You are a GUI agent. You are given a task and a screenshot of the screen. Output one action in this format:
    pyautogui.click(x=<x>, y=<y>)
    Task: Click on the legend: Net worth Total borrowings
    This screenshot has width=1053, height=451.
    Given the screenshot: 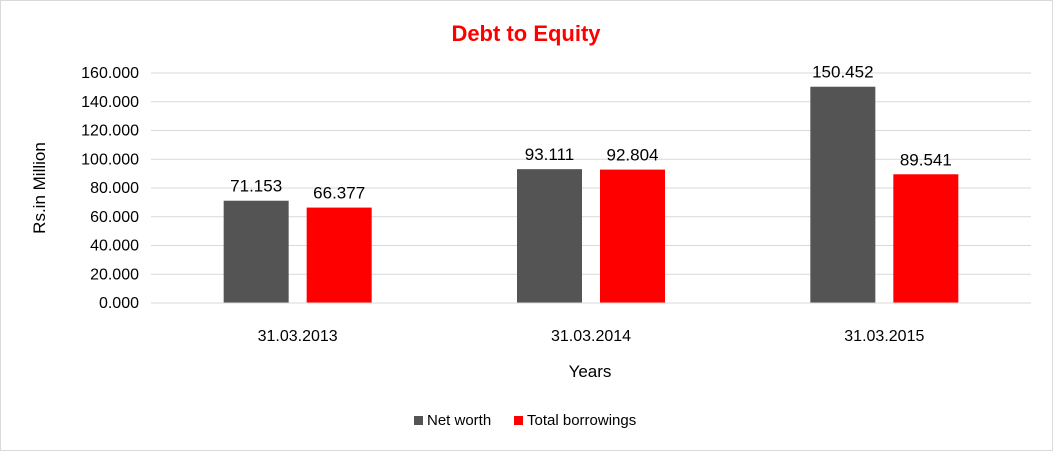 What is the action you would take?
    pyautogui.click(x=525, y=420)
    